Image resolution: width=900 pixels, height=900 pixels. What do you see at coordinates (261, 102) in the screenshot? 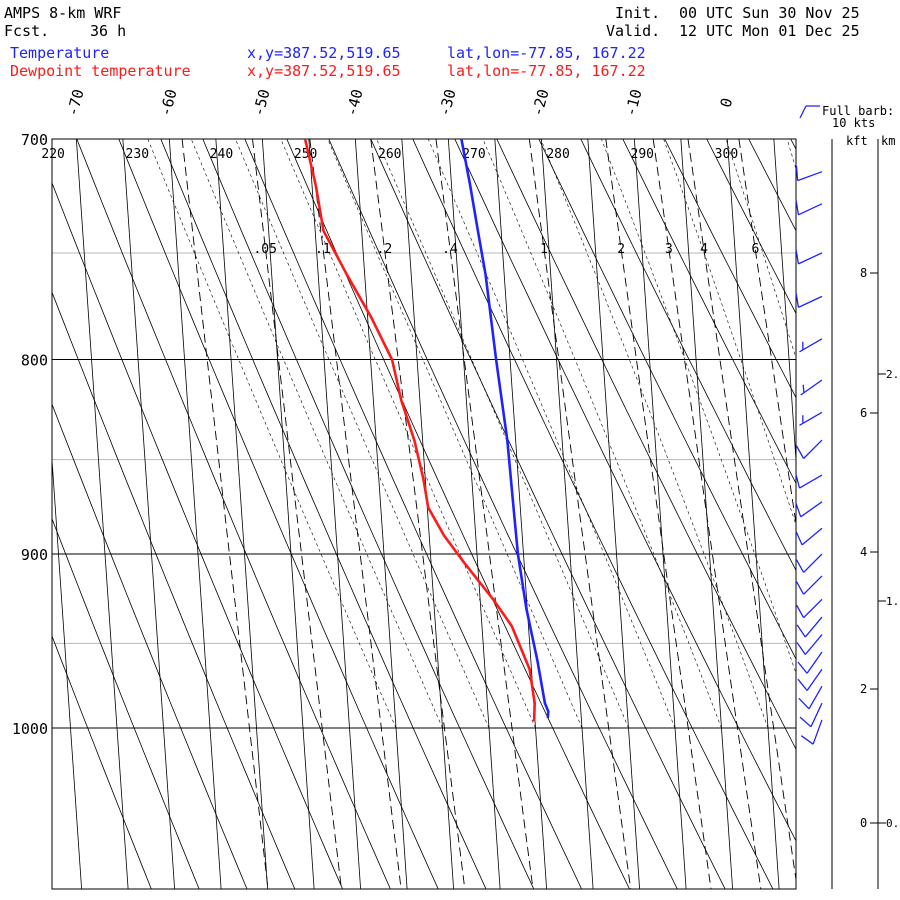
I see `isotherm-label: -50` at bounding box center [261, 102].